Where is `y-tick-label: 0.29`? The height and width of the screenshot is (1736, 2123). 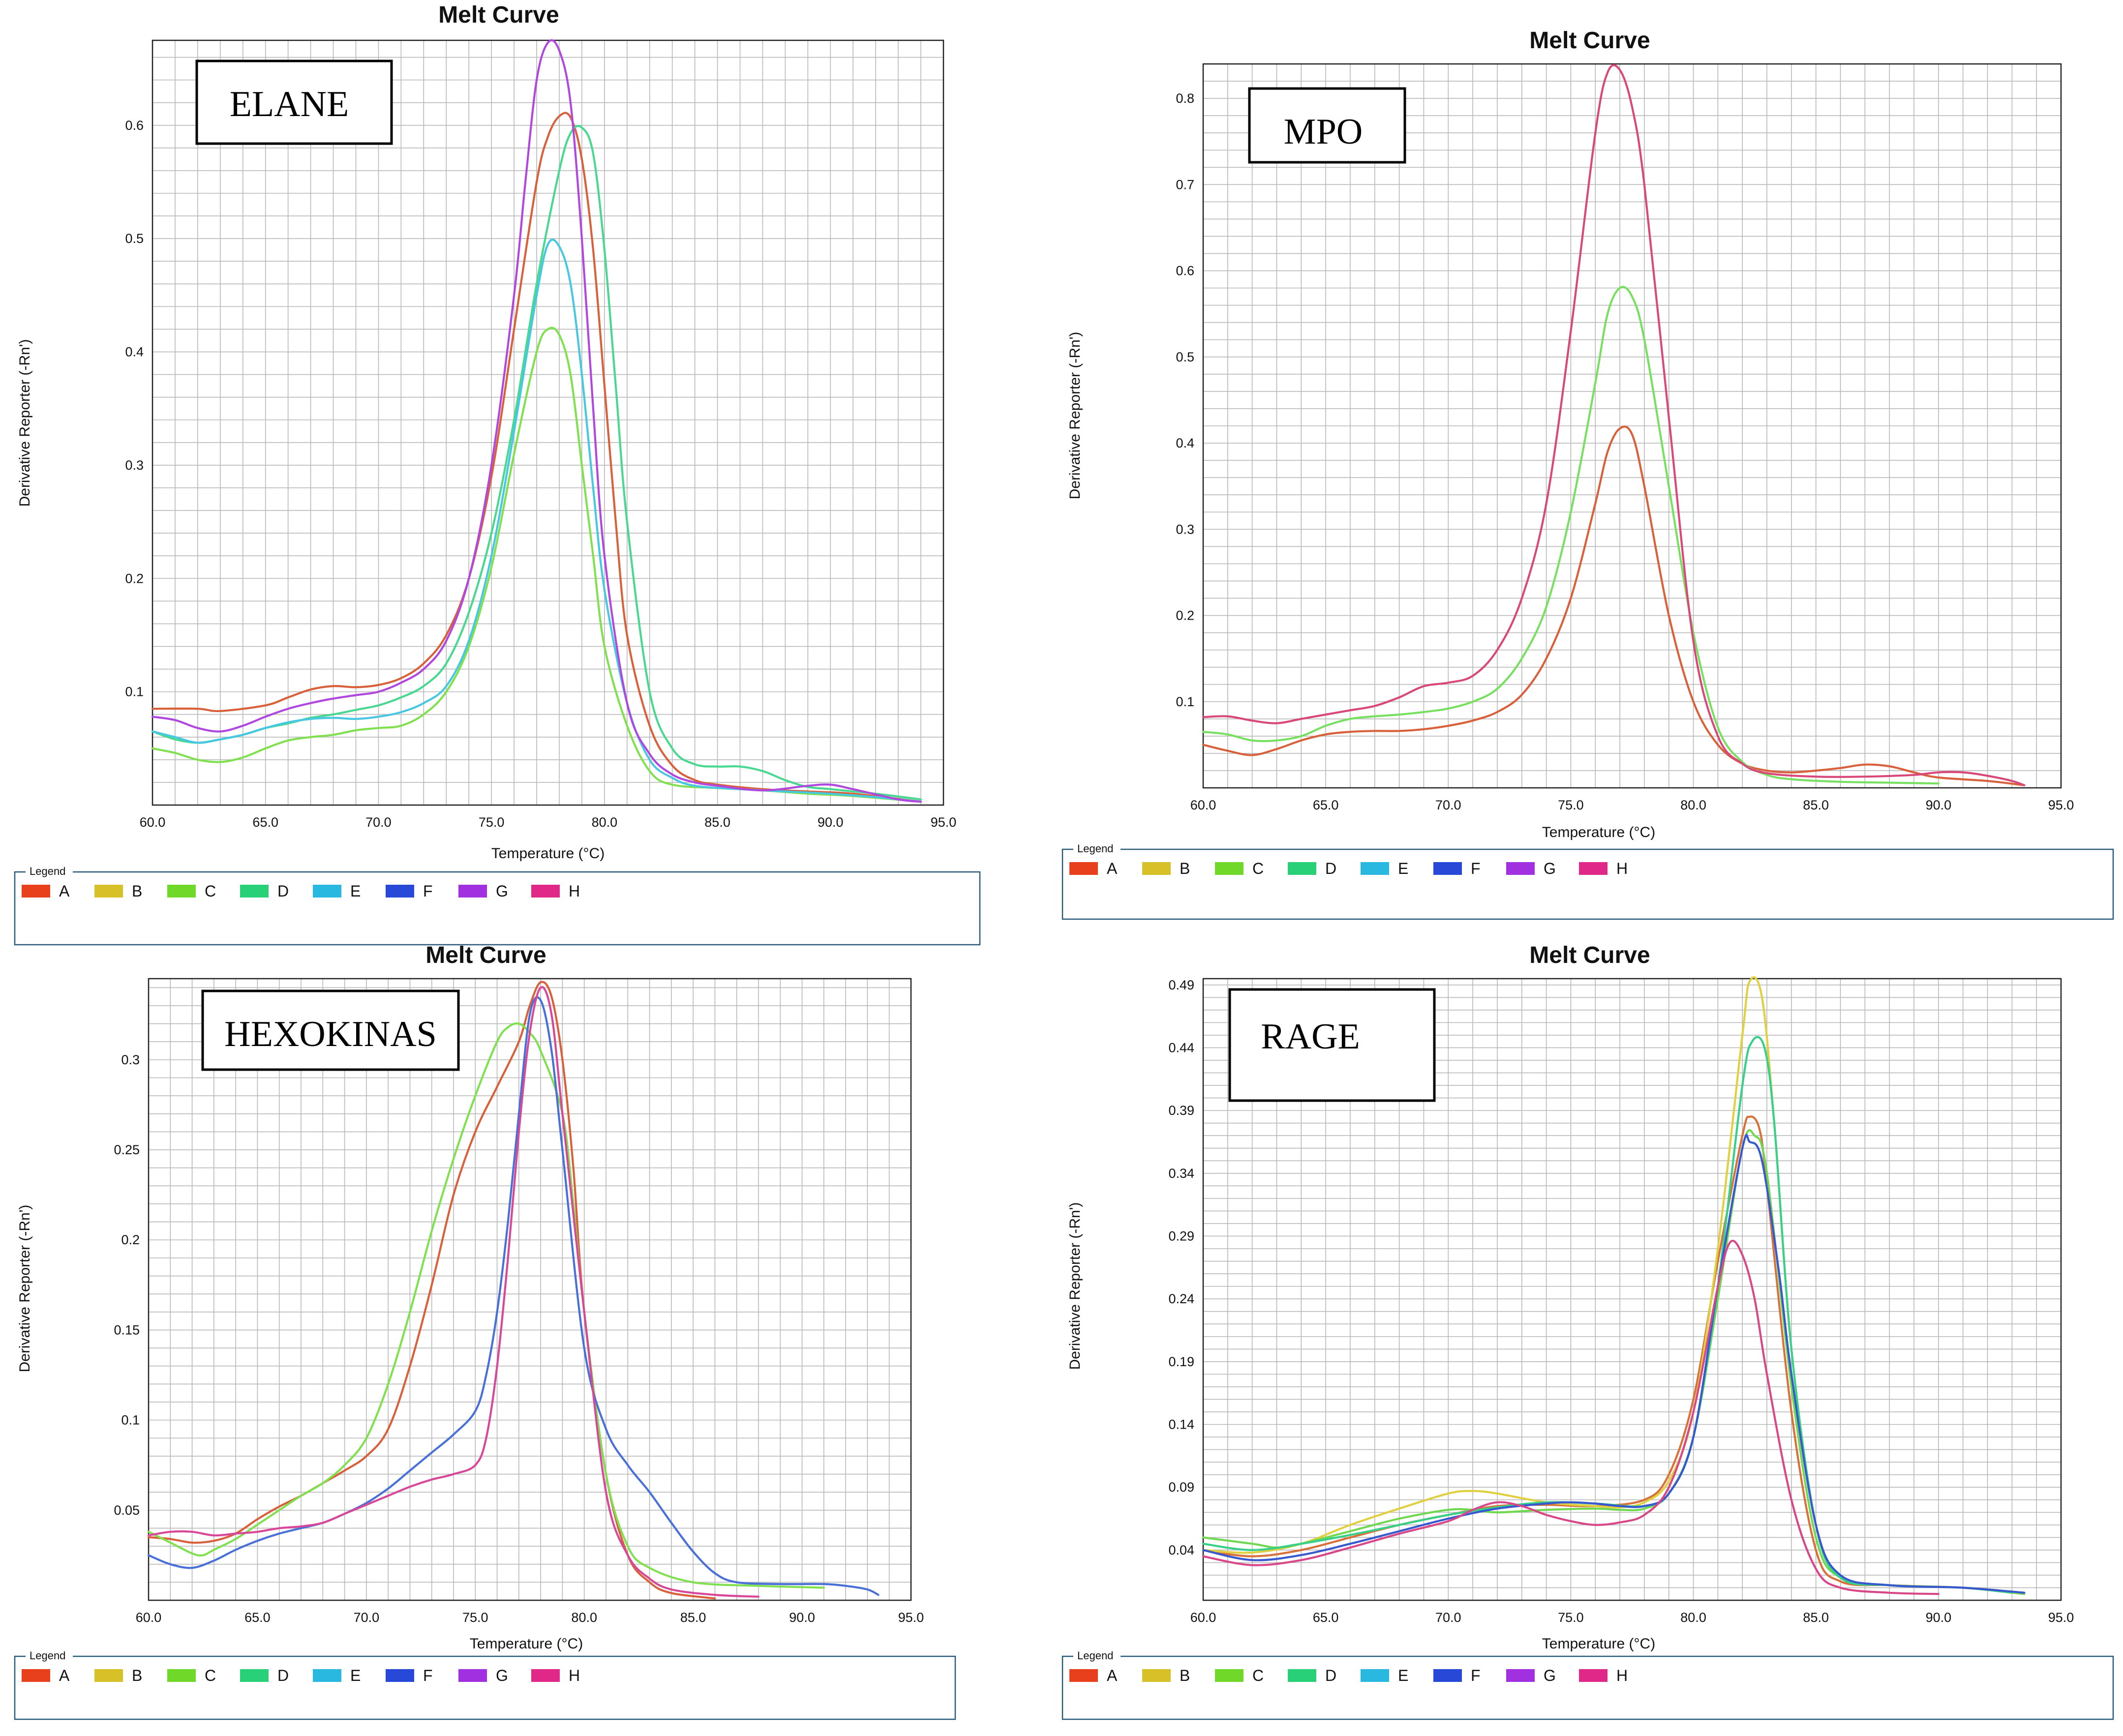 y-tick-label: 0.29 is located at coordinates (1181, 1235).